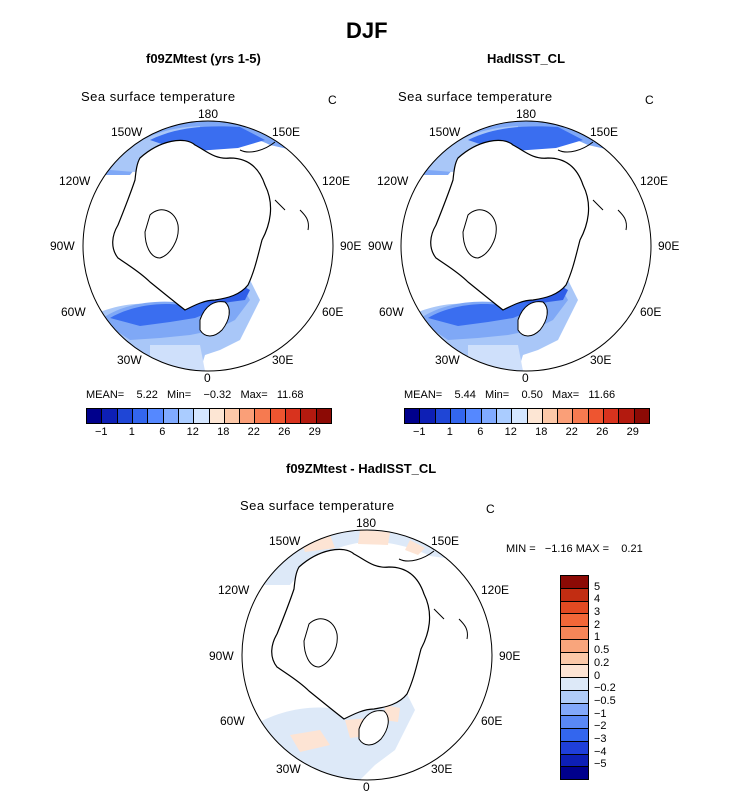 This screenshot has height=798, width=733. Describe the element at coordinates (75, 181) in the screenshot. I see `p1-label-120w: 120W` at that location.